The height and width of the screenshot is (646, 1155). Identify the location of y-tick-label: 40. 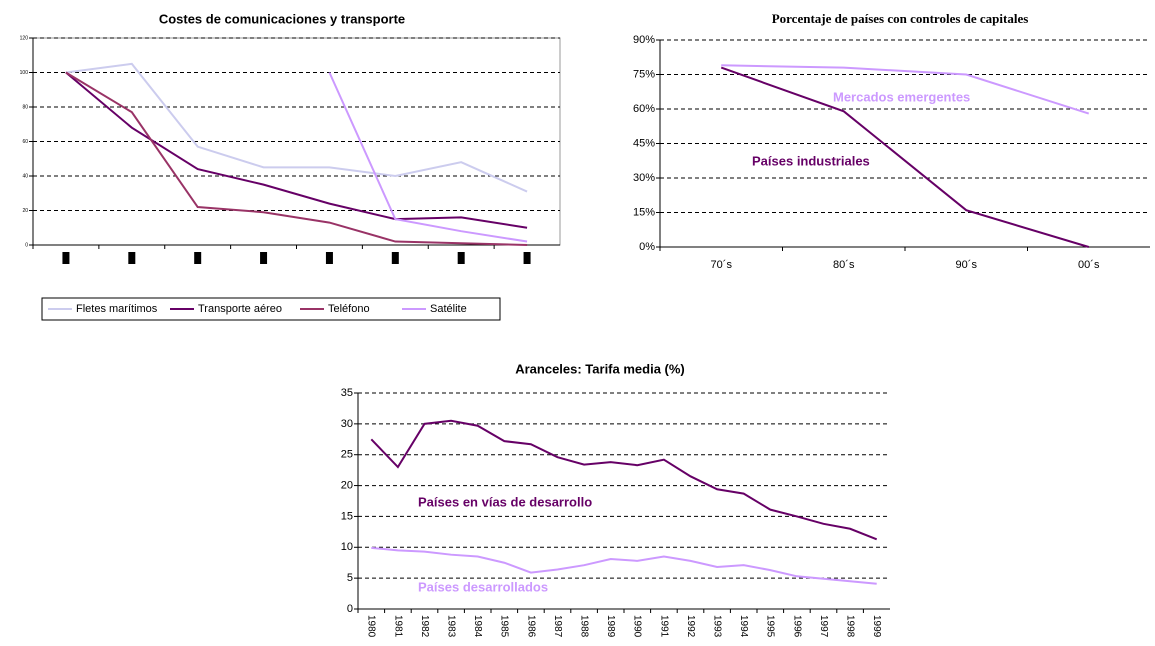
(25, 176).